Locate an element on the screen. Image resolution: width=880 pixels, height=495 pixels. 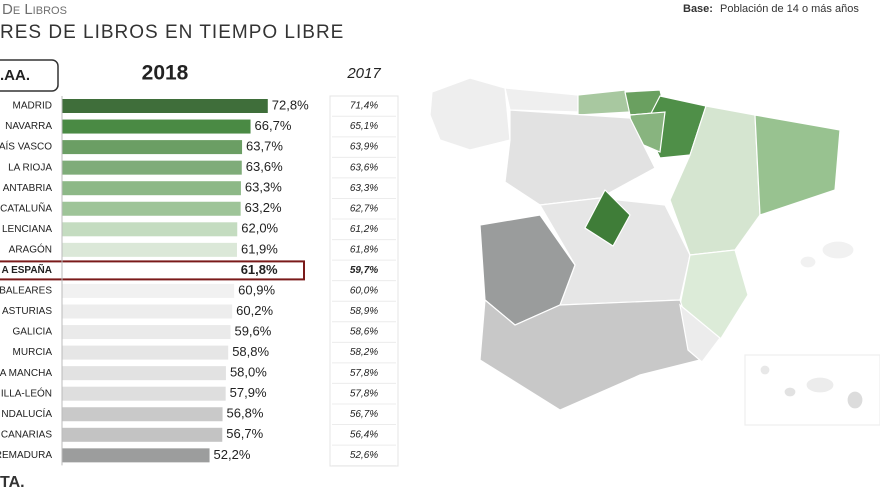
base-label: Base: is located at coordinates (698, 9).